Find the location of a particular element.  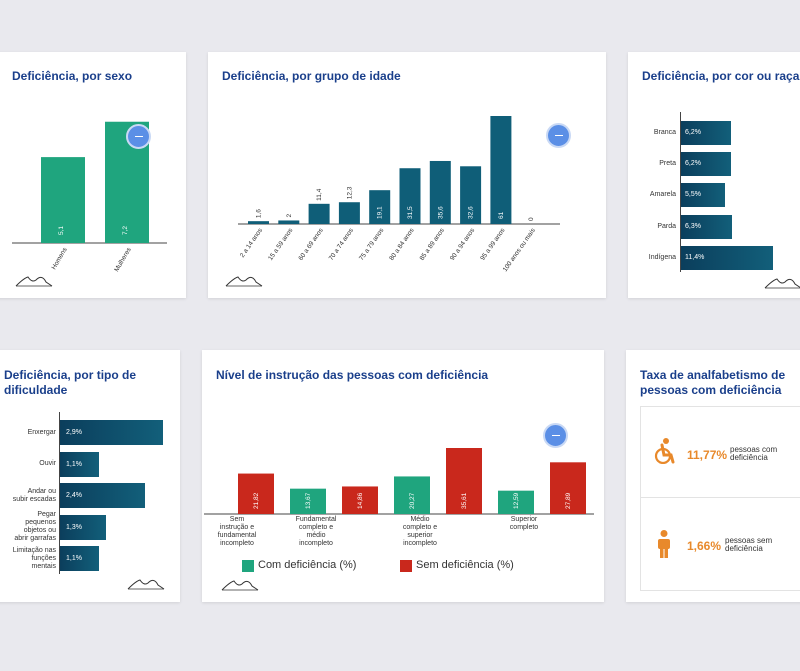

literacy-row-without: 1,66% pessoas sem deficiência is located at coordinates (720, 544).